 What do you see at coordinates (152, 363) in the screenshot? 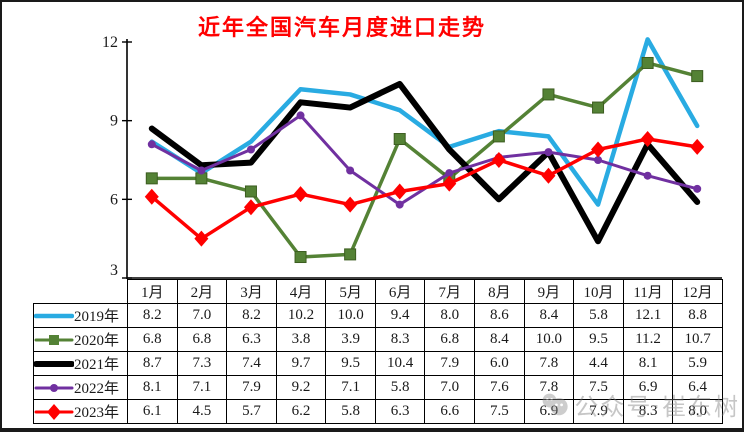
I see `value-cell: 8.7` at bounding box center [152, 363].